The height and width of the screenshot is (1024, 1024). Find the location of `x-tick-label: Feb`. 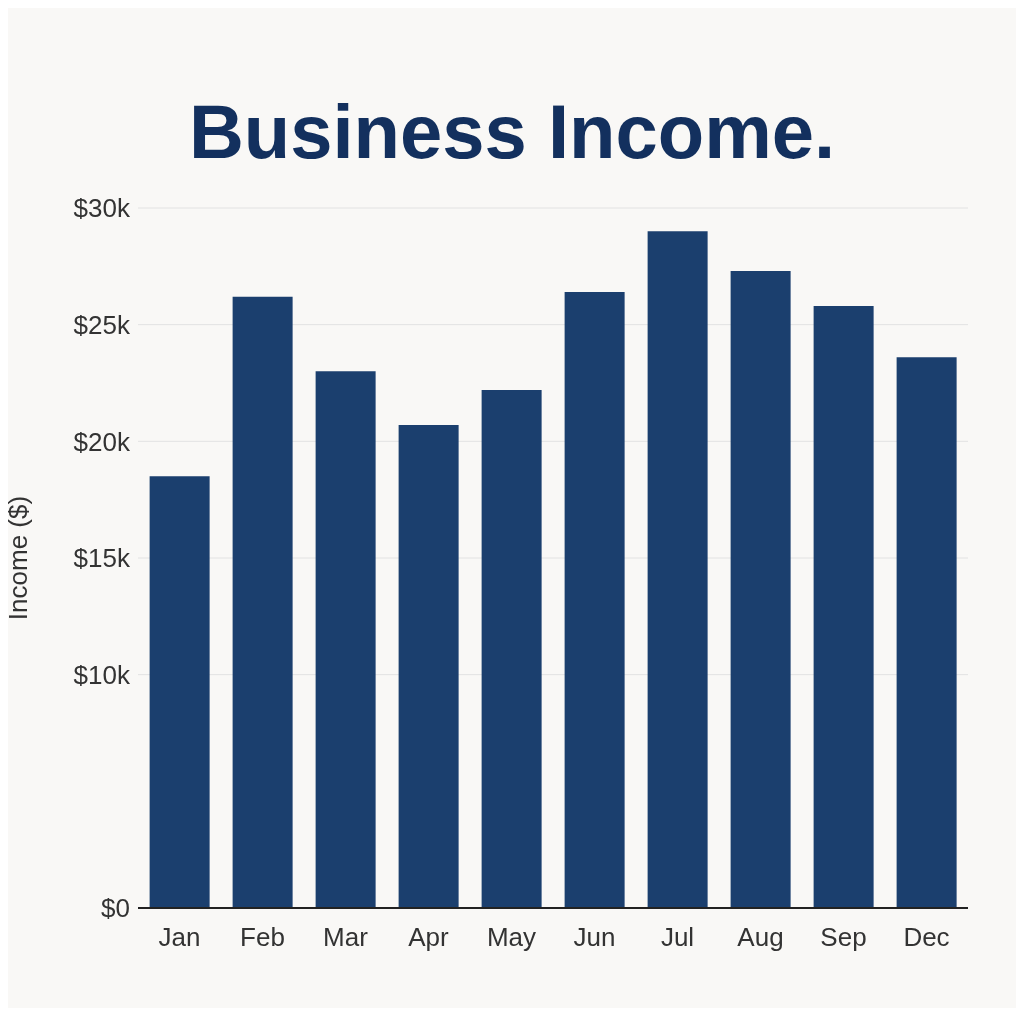

x-tick-label: Feb is located at coordinates (262, 937).